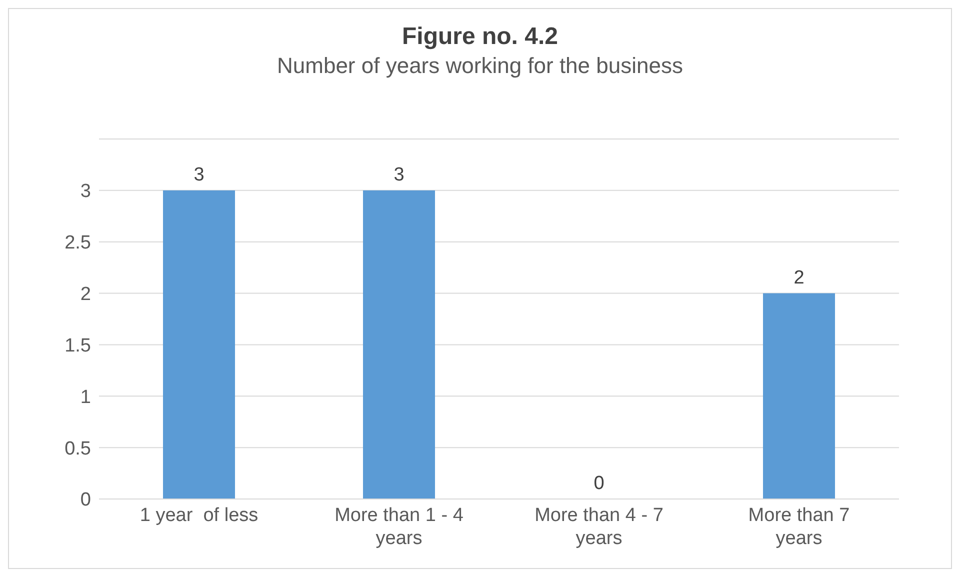 This screenshot has height=577, width=960. What do you see at coordinates (599, 483) in the screenshot?
I see `data-label: 0` at bounding box center [599, 483].